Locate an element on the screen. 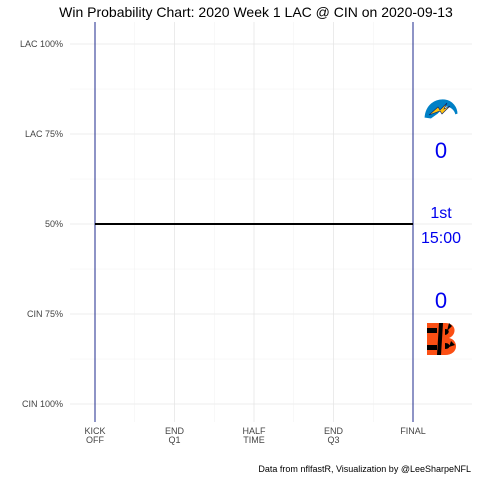  chargers-logo-icon is located at coordinates (441, 109).